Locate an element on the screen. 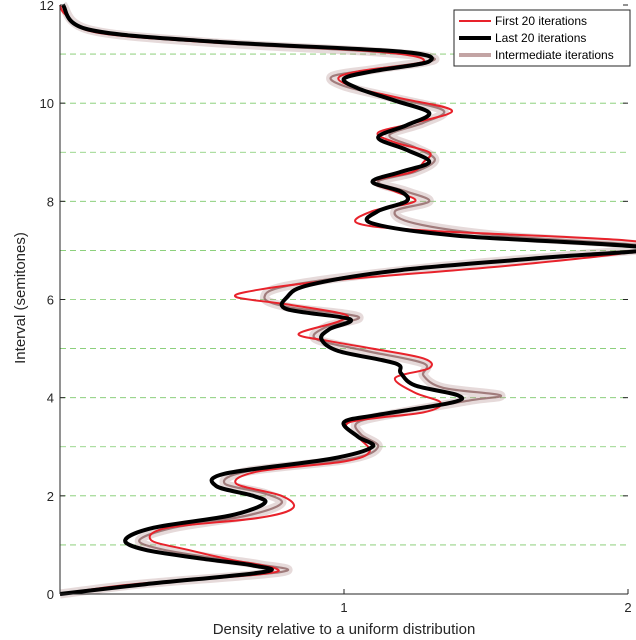 The width and height of the screenshot is (636, 640). x-tick-label: 1 is located at coordinates (343, 607).